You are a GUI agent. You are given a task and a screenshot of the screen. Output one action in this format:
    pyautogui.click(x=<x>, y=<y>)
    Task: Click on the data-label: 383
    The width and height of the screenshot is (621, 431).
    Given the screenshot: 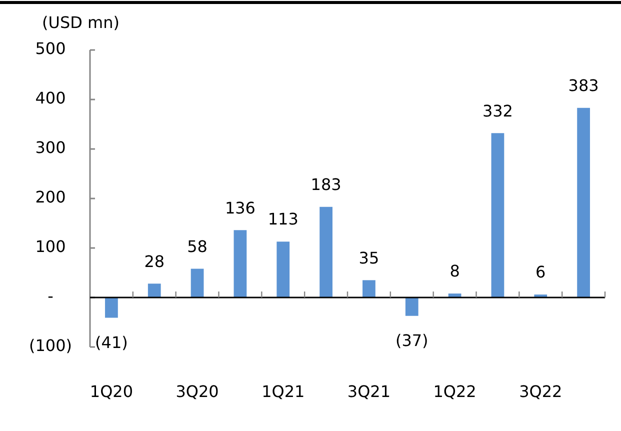 What is the action you would take?
    pyautogui.click(x=583, y=86)
    